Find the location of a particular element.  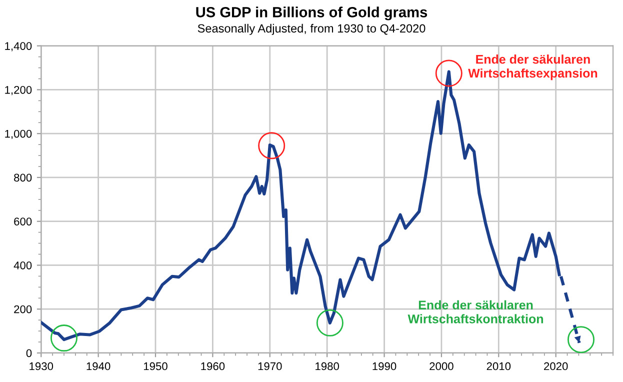

x-tick-label: 1960 is located at coordinates (213, 366).